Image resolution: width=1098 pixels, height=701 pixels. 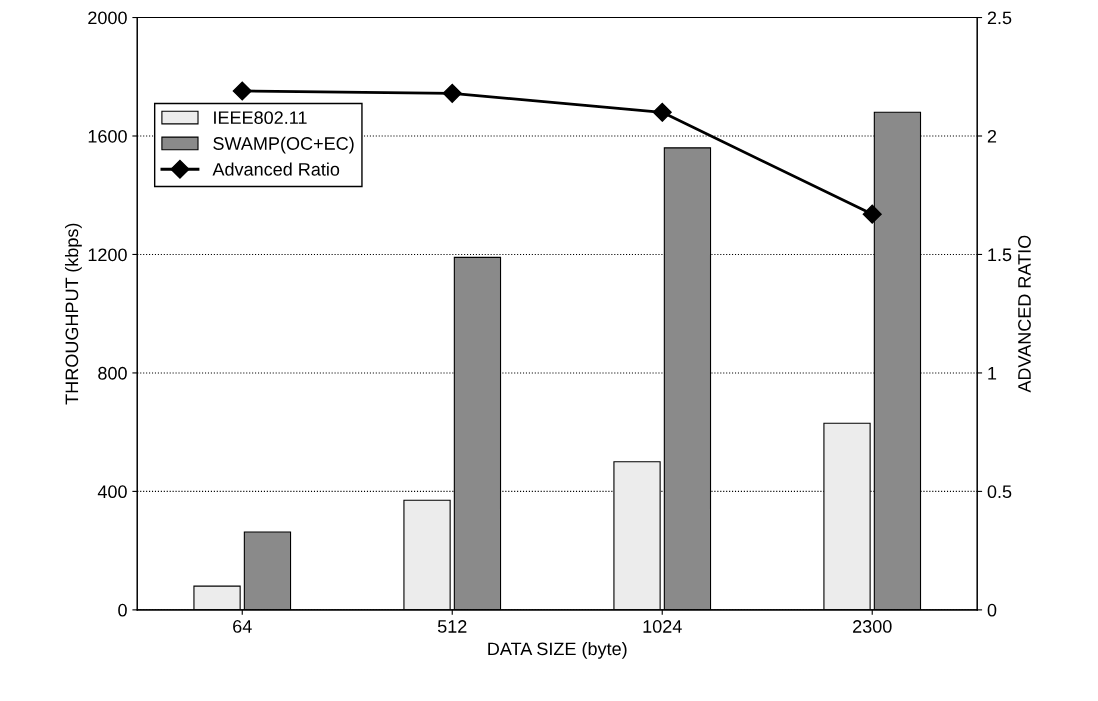 I want to click on y2-tick-label: 2, so click(x=992, y=136).